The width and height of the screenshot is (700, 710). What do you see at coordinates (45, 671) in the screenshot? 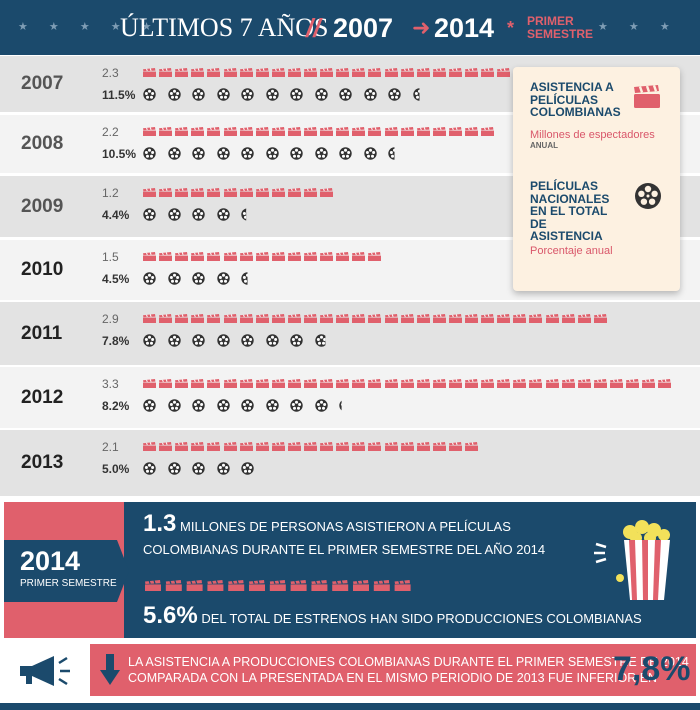
I see `megaphone-icon` at bounding box center [45, 671].